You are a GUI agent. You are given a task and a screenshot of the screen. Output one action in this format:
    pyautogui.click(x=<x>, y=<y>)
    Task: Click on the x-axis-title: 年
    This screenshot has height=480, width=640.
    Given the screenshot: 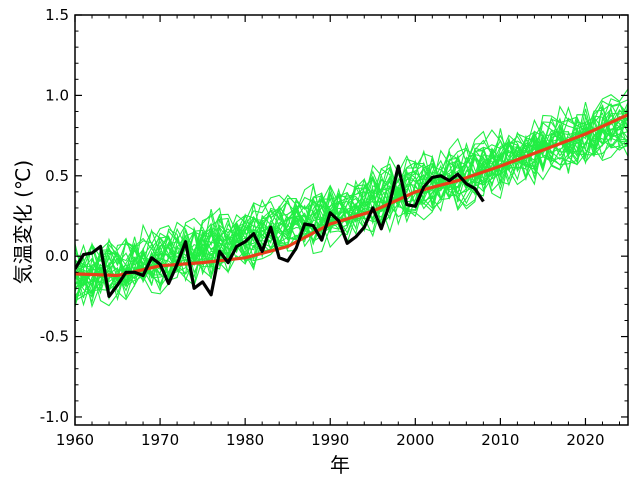 What is the action you would take?
    pyautogui.click(x=340, y=465)
    